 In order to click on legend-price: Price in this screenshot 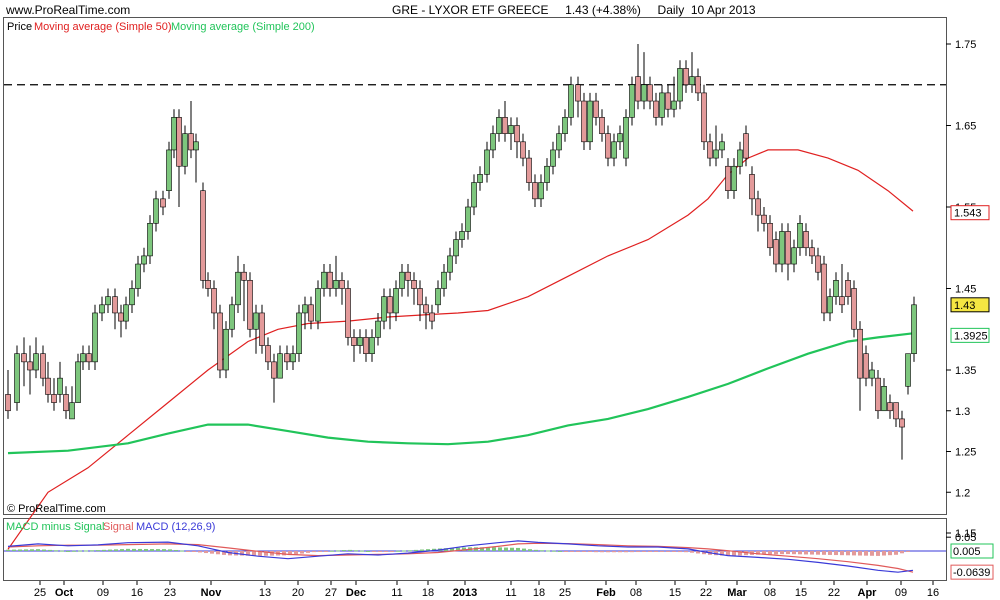, I will do `click(19, 27)`.